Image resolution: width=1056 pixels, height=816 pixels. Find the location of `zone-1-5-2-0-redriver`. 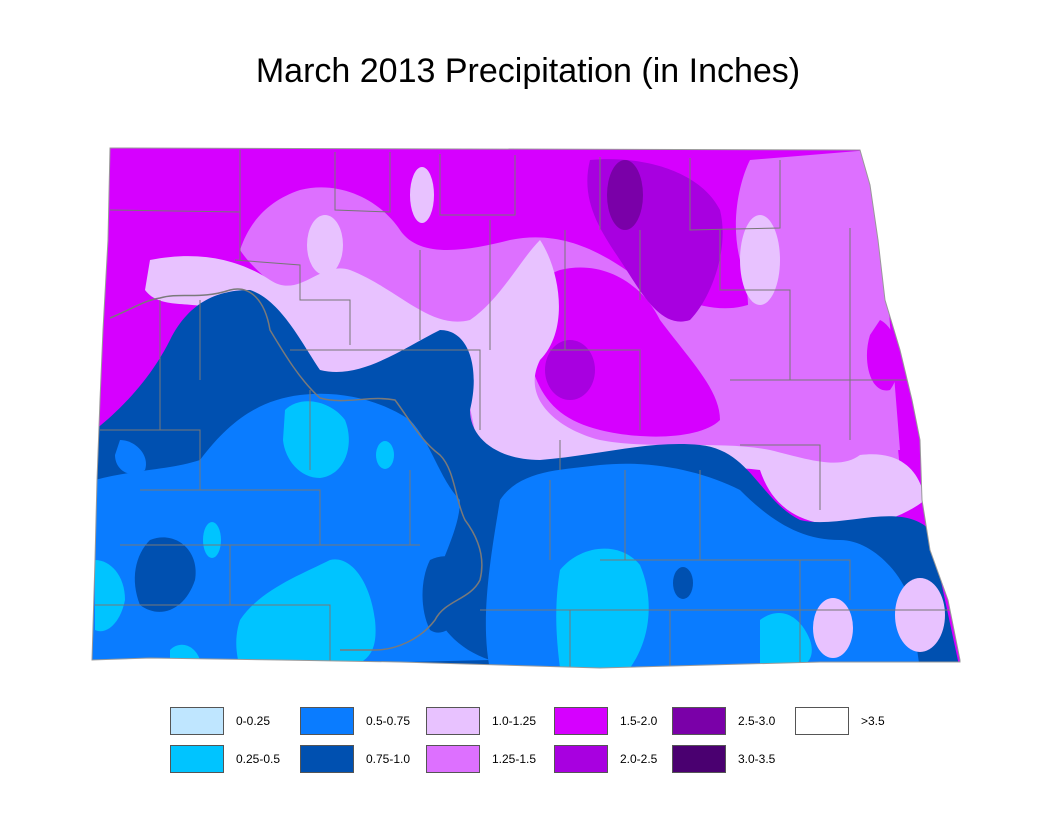

zone-1-5-2-0-redriver is located at coordinates (882, 355).